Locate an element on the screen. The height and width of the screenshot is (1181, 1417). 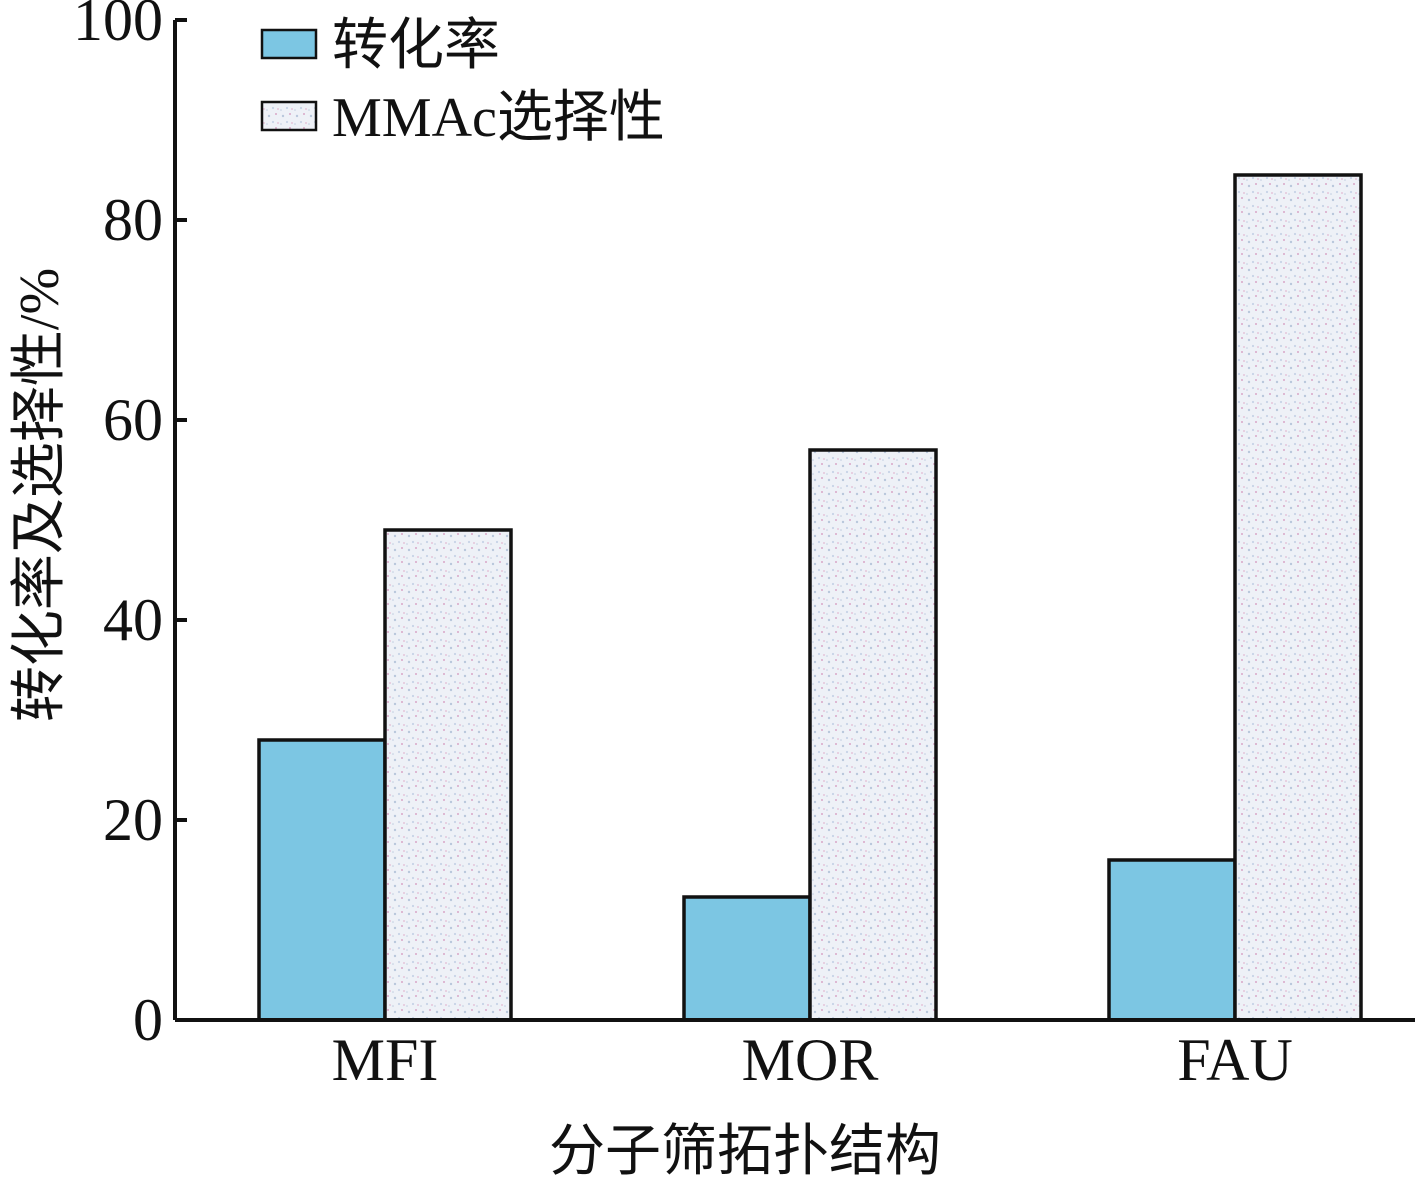
x-category-label: MFI is located at coordinates (385, 1060).